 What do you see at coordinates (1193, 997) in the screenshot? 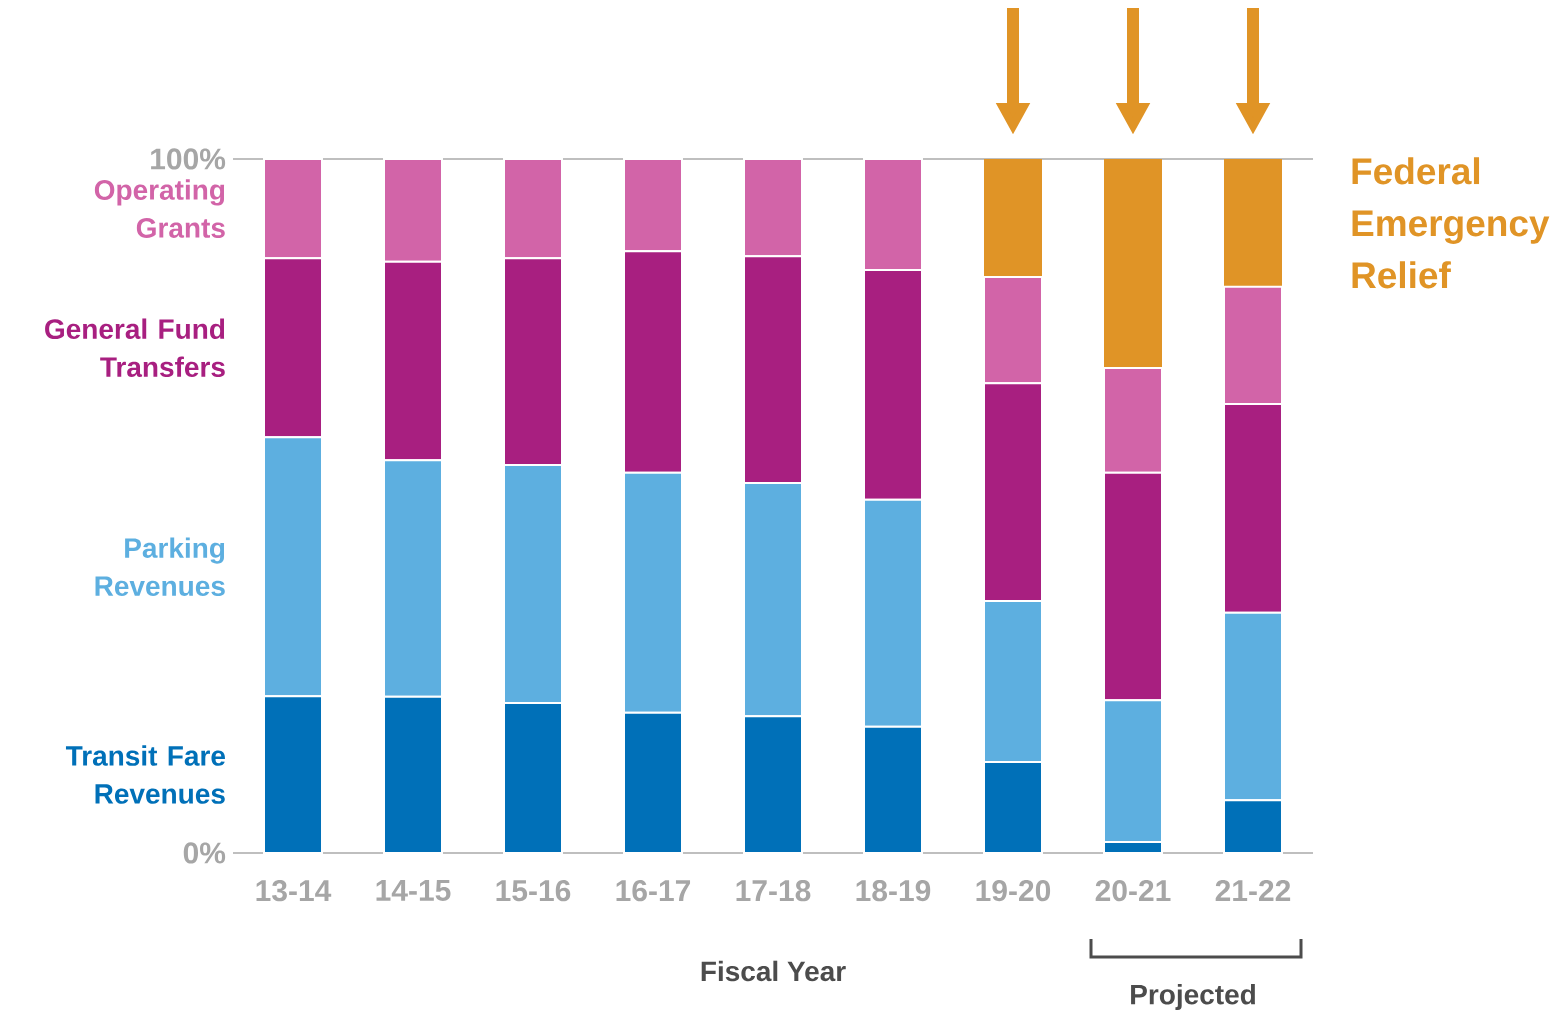
I see `text: Projected` at bounding box center [1193, 997].